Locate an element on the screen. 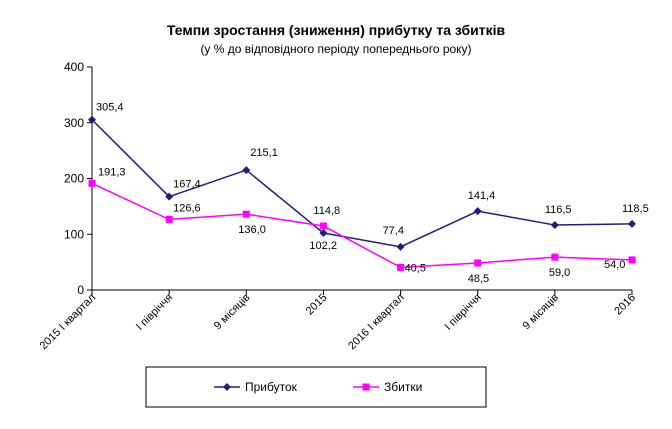 This screenshot has width=672, height=429. y-tick-label: 0 is located at coordinates (80, 290).